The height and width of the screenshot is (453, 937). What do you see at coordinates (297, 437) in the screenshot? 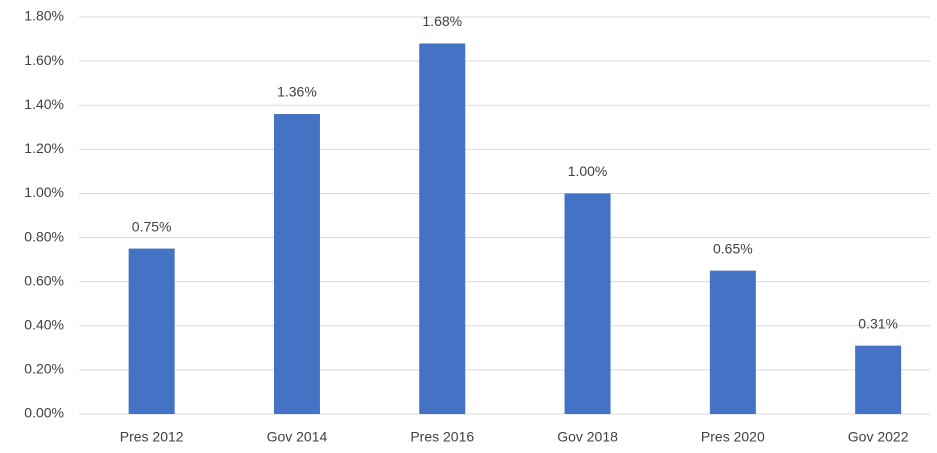
I see `x-tick-label: Gov 2014` at bounding box center [297, 437].